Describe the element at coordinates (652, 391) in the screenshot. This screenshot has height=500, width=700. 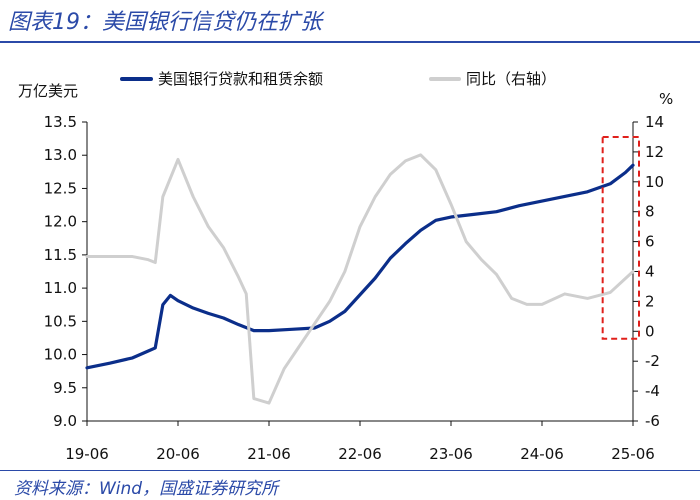
I see `right-axis-tick-label: -4` at that location.